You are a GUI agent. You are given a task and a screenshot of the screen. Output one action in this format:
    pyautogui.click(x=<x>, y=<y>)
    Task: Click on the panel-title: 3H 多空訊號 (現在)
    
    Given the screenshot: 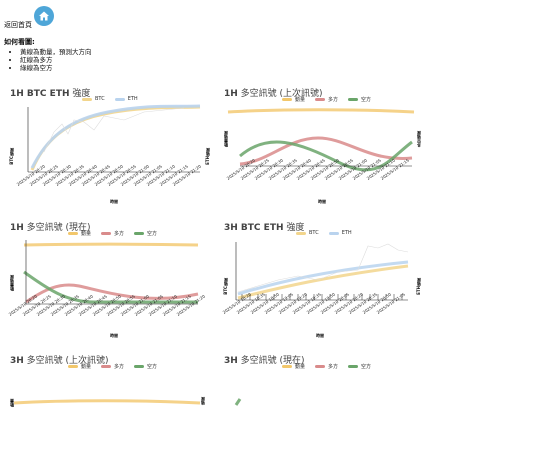 What is the action you would take?
    pyautogui.click(x=264, y=361)
    